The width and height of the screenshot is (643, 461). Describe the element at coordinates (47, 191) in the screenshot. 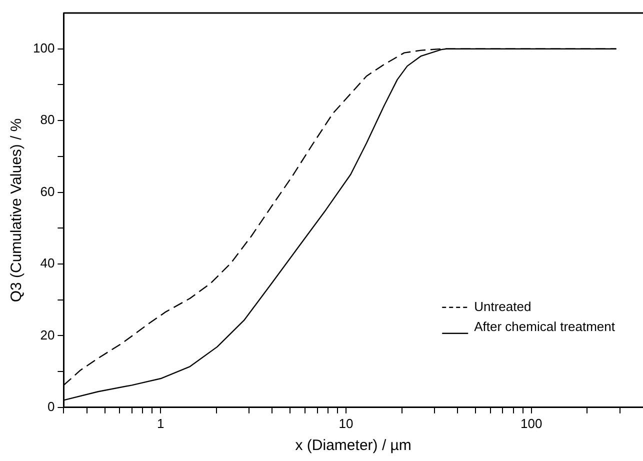

I see `y-tick-label: 60` at that location.